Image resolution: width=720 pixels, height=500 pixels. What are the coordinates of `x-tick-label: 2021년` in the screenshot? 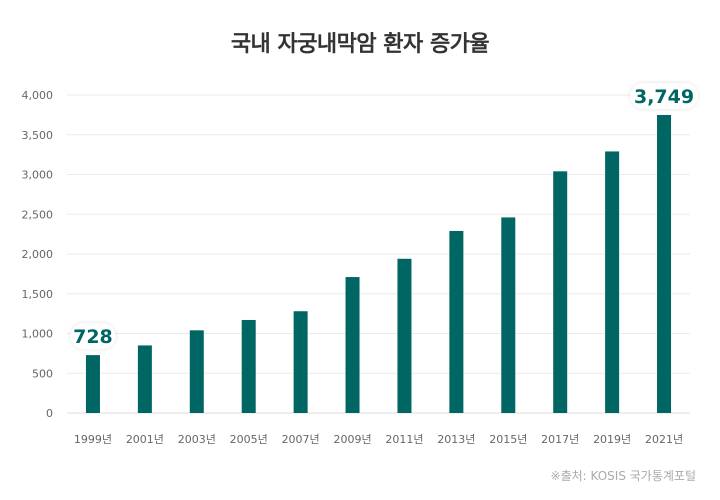 It's located at (664, 439).